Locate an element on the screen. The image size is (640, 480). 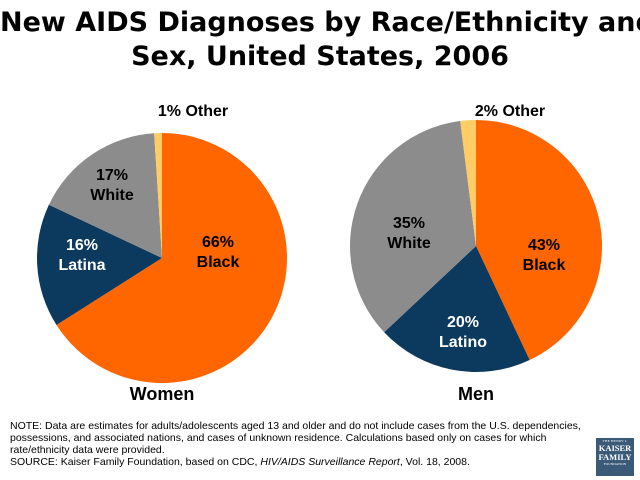
chart-title-line-2: Sex, United States, 2006 is located at coordinates (320, 56).